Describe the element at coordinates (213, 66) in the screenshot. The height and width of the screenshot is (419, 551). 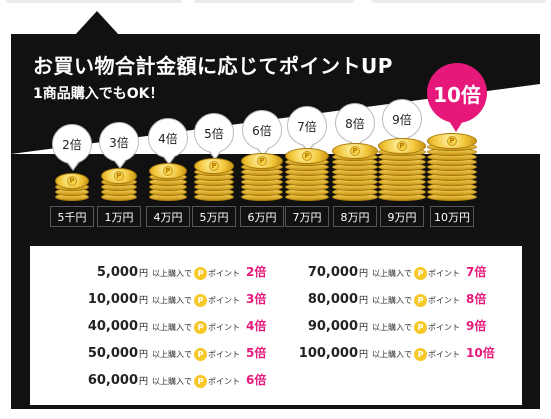
I see `promo-heading: お買い物合計金額に応じてポイントUP` at that location.